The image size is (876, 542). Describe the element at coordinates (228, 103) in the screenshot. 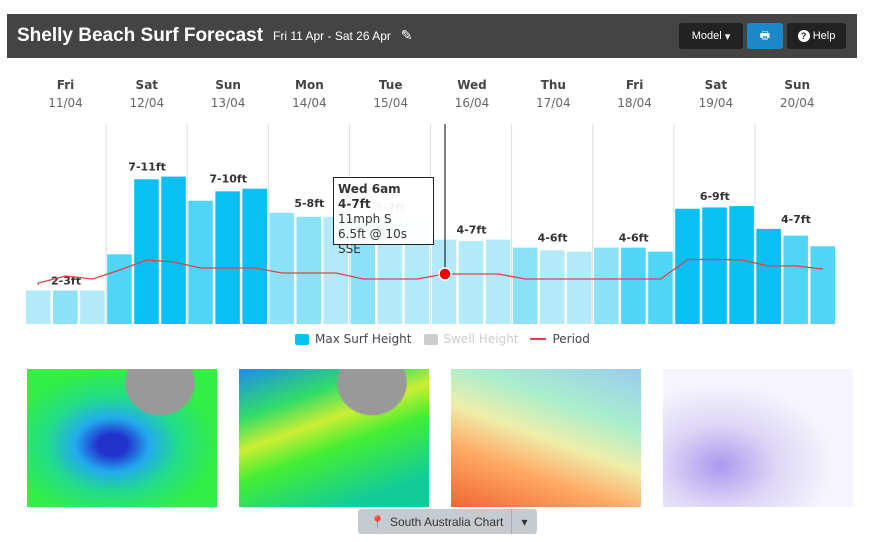

I see `day-date: 13/04` at that location.